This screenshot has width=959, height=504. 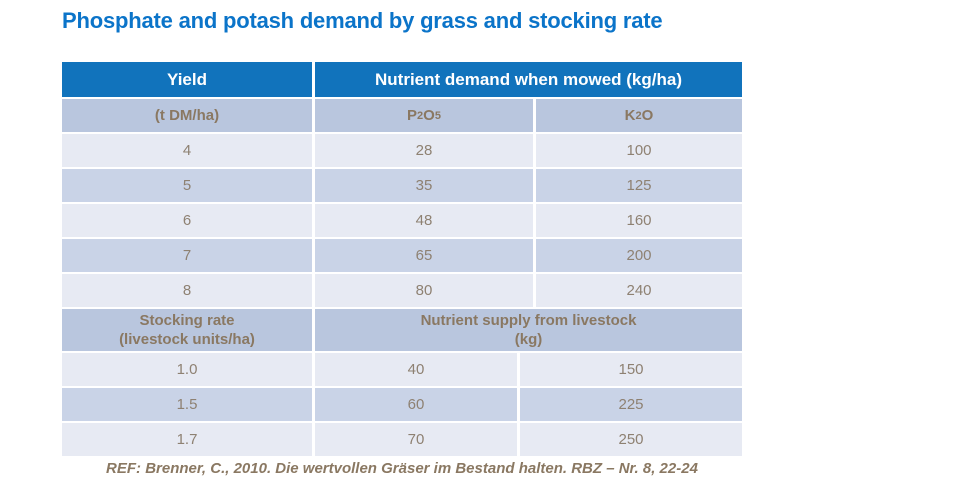 What do you see at coordinates (187, 185) in the screenshot?
I see `table-cell: 5` at bounding box center [187, 185].